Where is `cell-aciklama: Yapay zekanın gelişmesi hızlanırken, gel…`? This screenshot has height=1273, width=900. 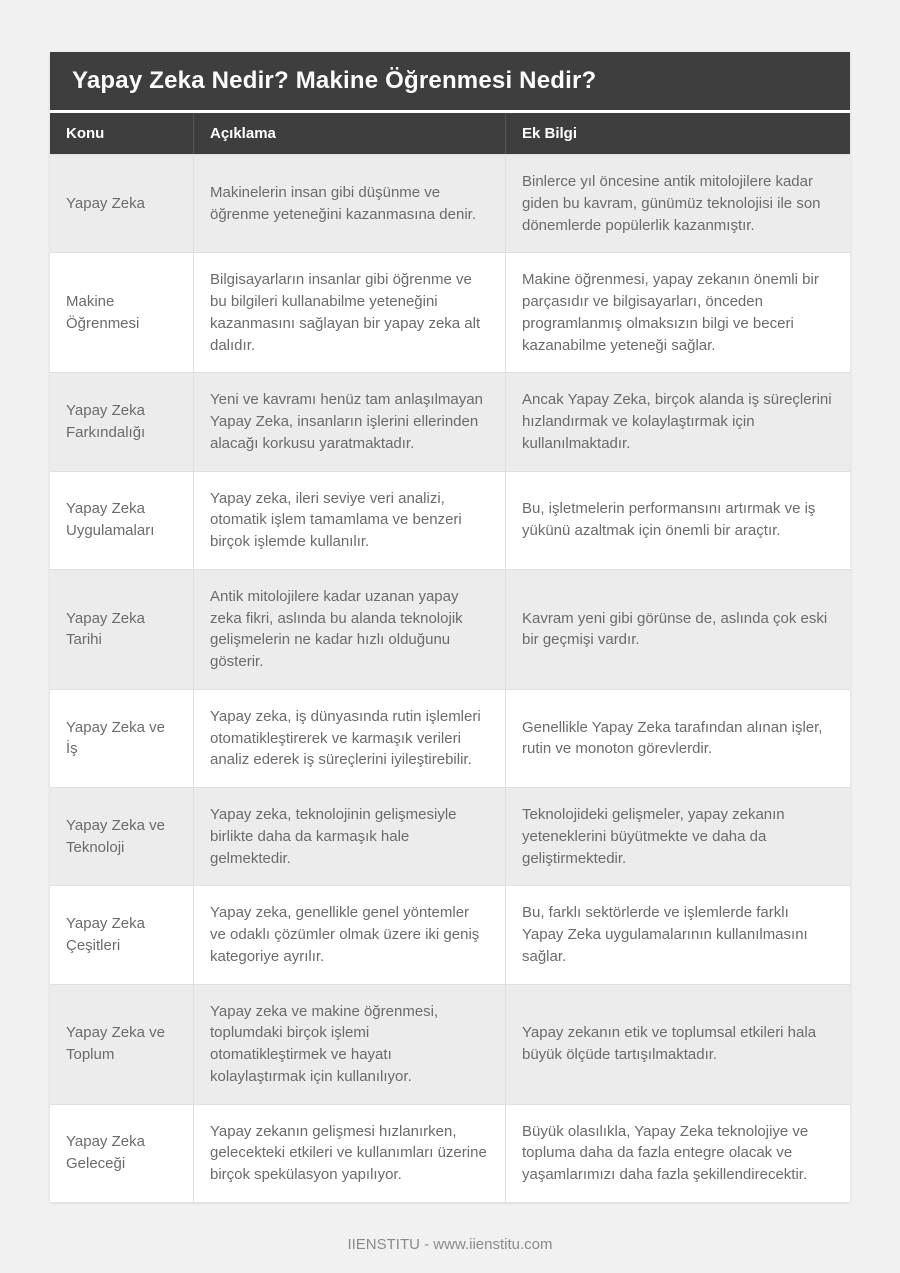
cell-aciklama: Yapay zekanın gelişmesi hızlanırken, gel… is located at coordinates (349, 1153).